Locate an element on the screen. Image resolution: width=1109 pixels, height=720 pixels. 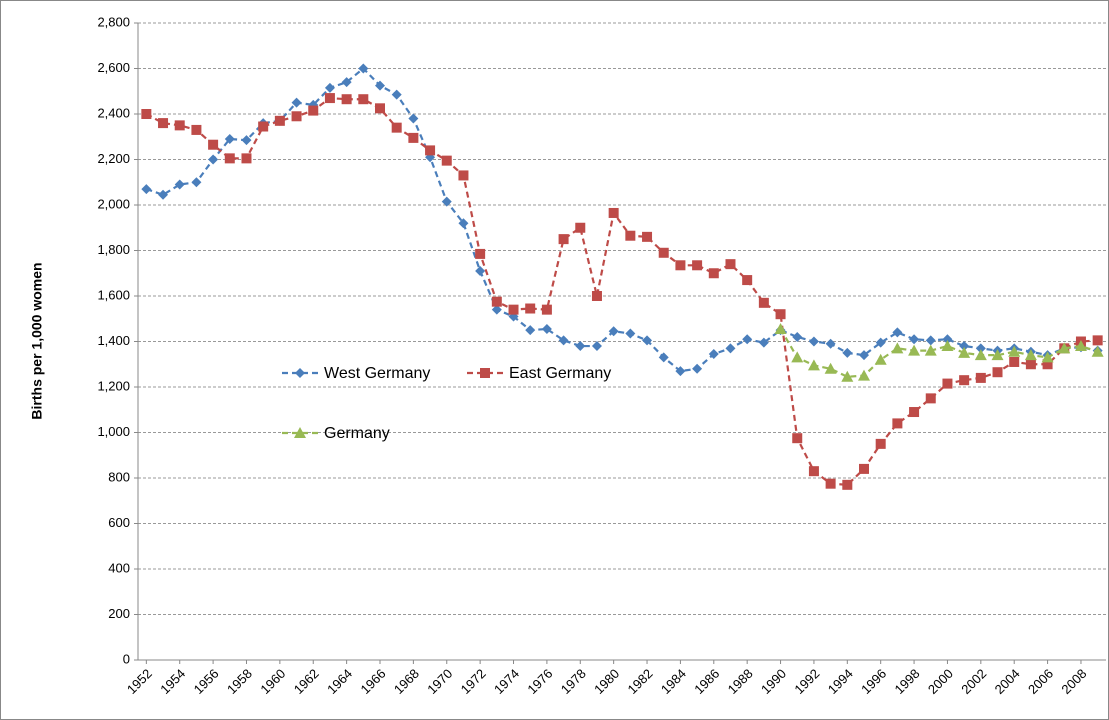
y-tick-label: 800 is located at coordinates (119, 476).